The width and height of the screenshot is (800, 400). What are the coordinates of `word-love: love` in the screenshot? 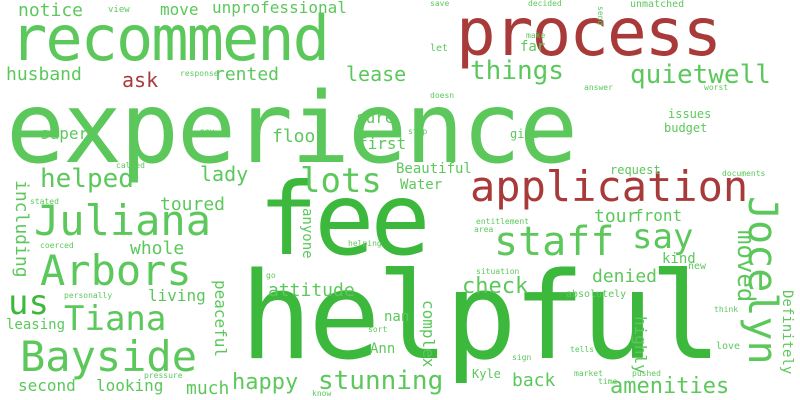 It's located at (728, 346).